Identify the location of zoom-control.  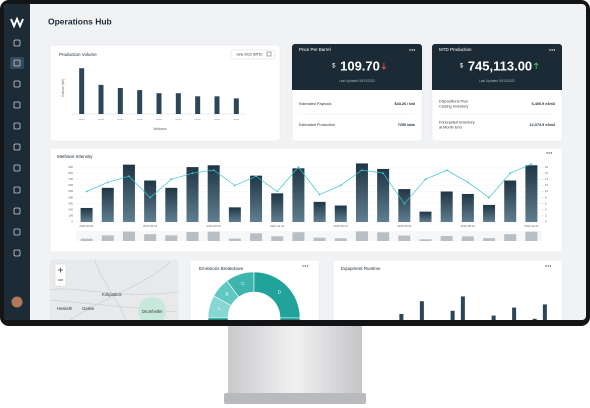
(60, 275).